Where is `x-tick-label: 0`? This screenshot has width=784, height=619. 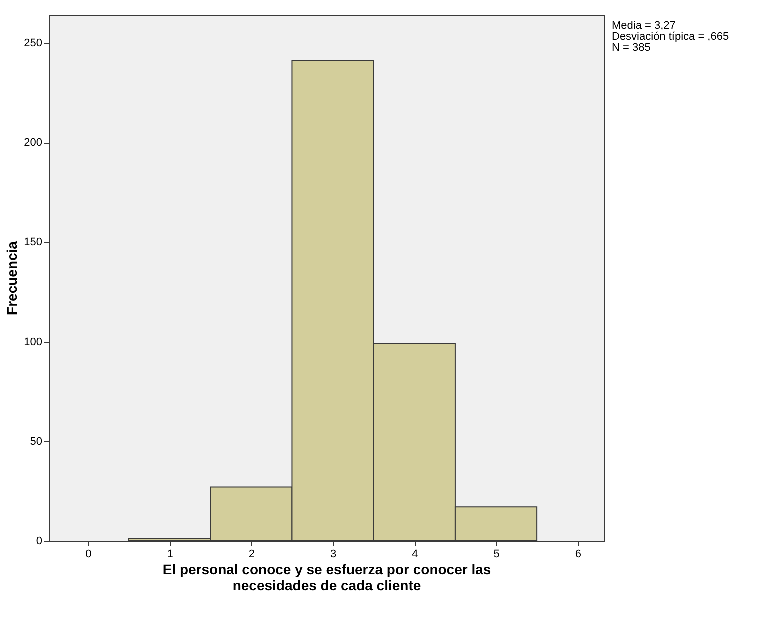 x-tick-label: 0 is located at coordinates (89, 554).